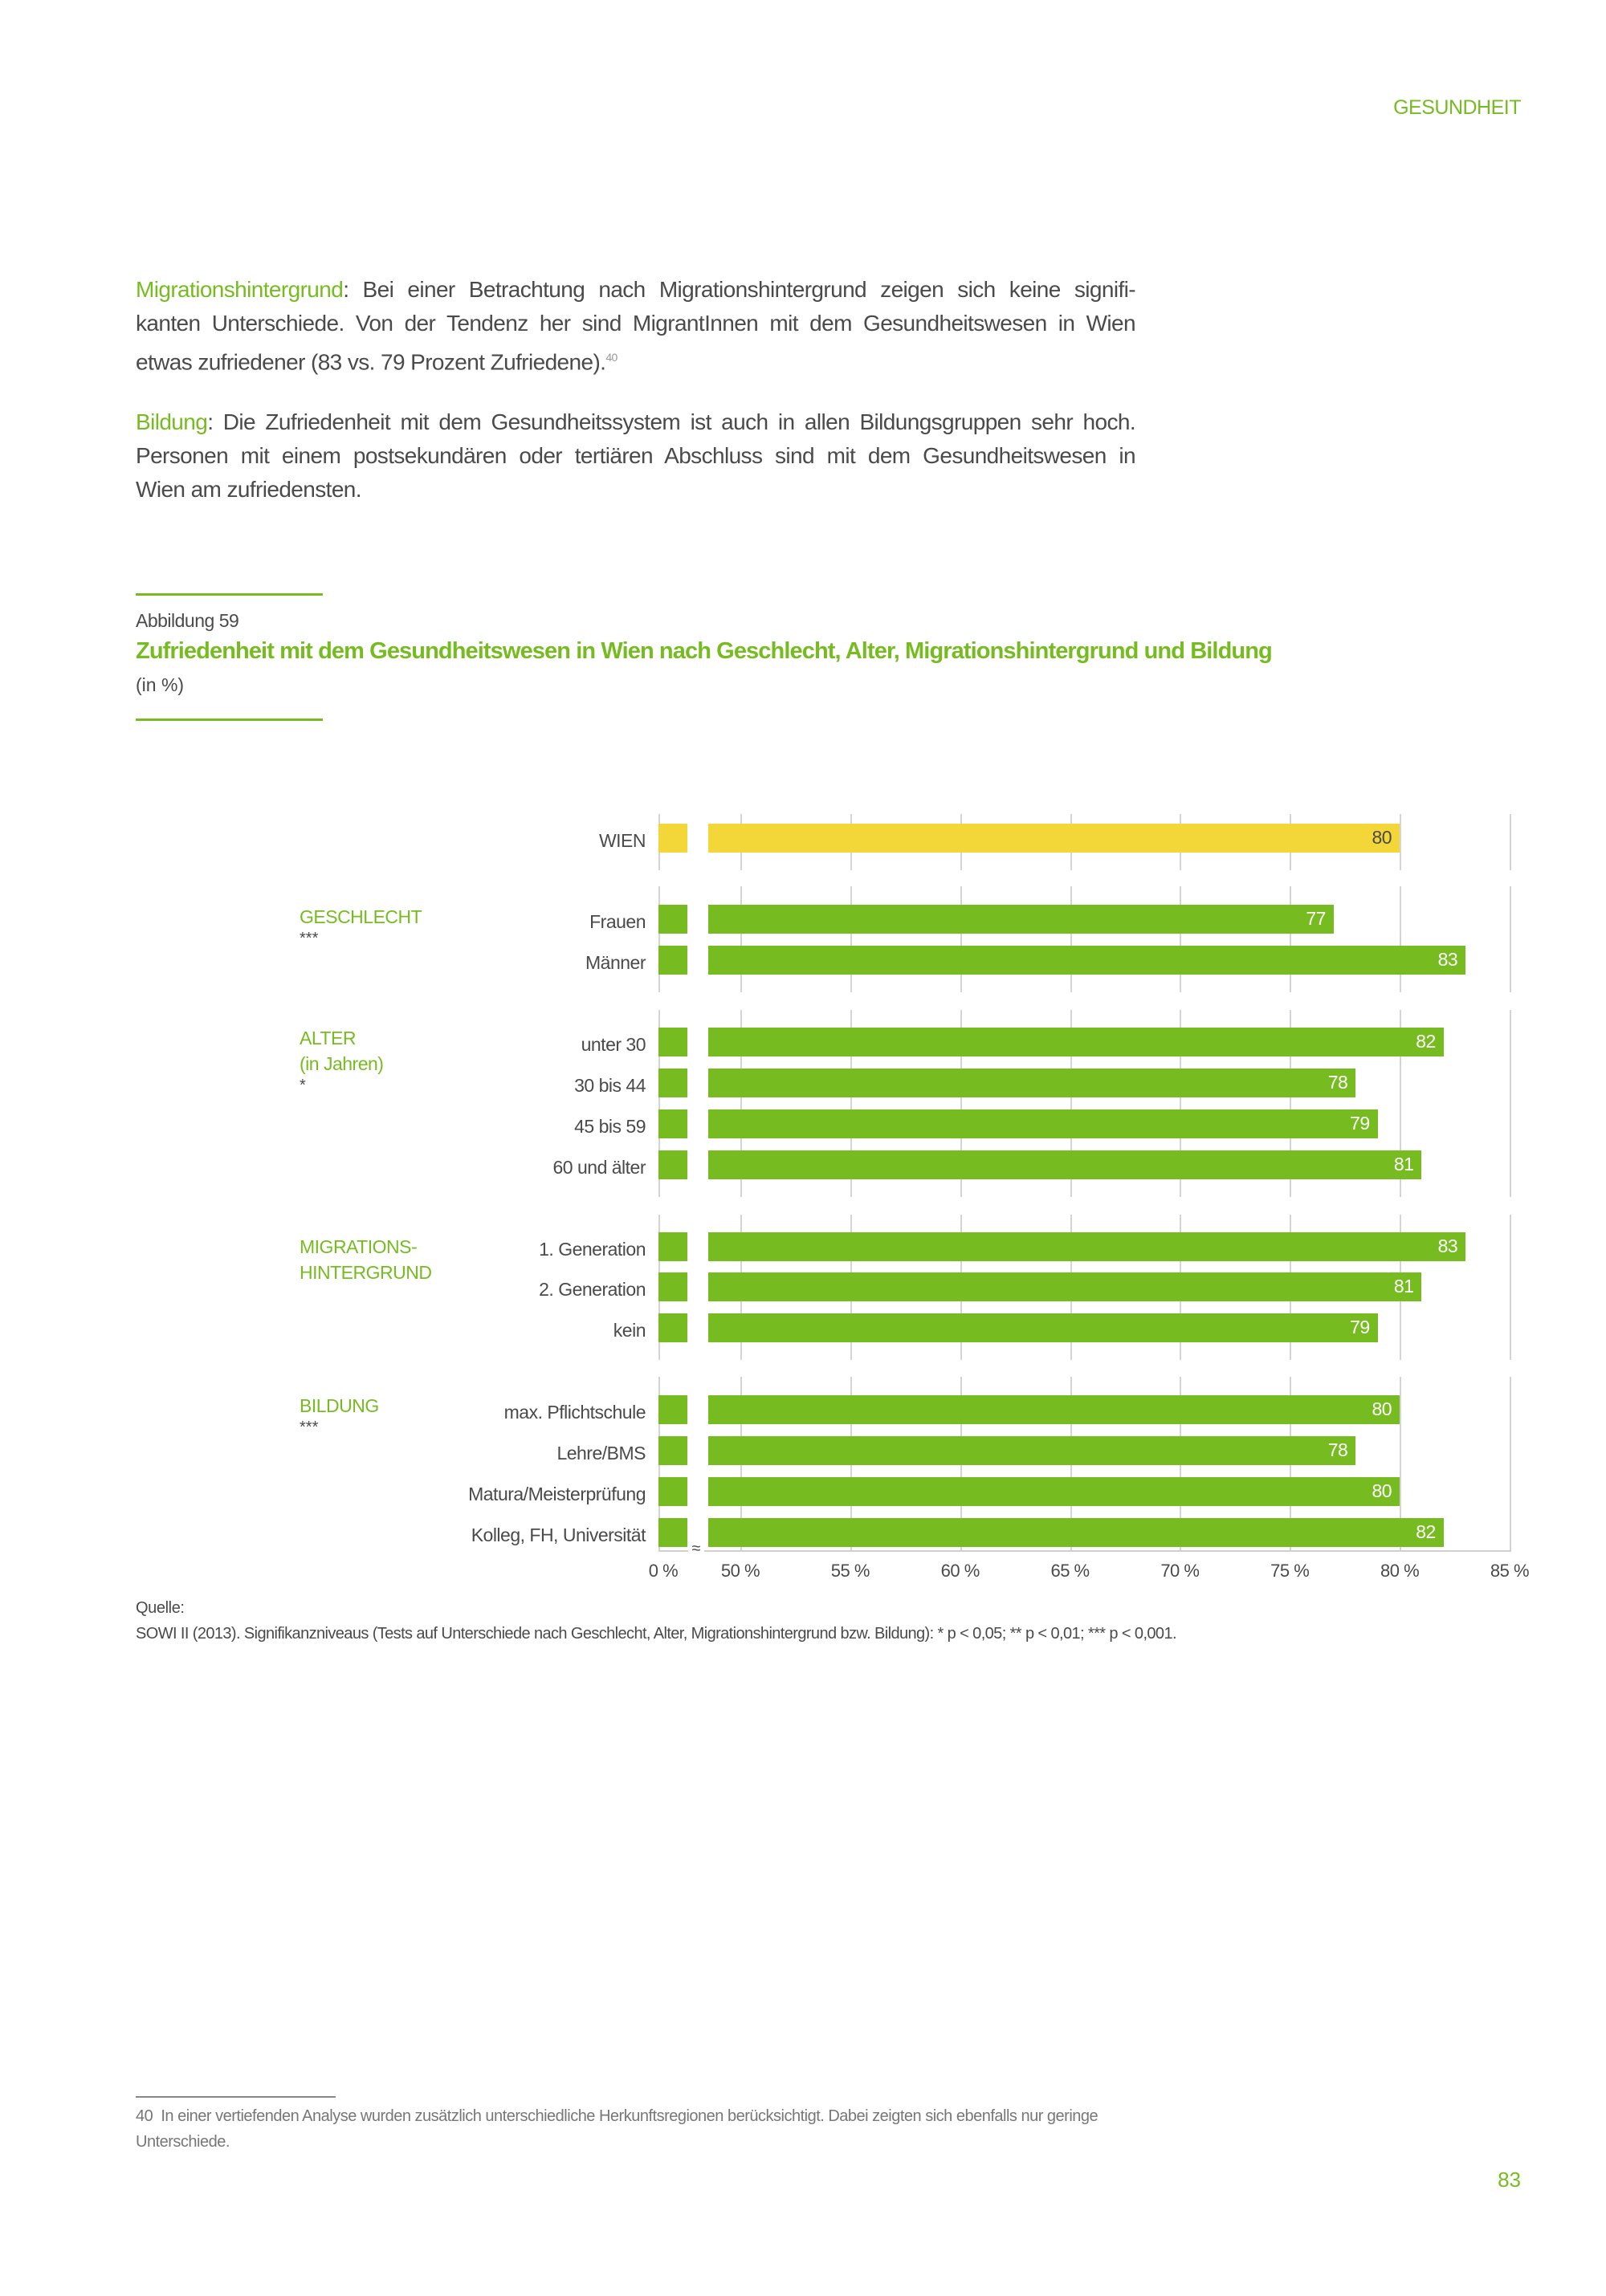  Describe the element at coordinates (1085, 1551) in the screenshot. I see `x-axis-line` at that location.